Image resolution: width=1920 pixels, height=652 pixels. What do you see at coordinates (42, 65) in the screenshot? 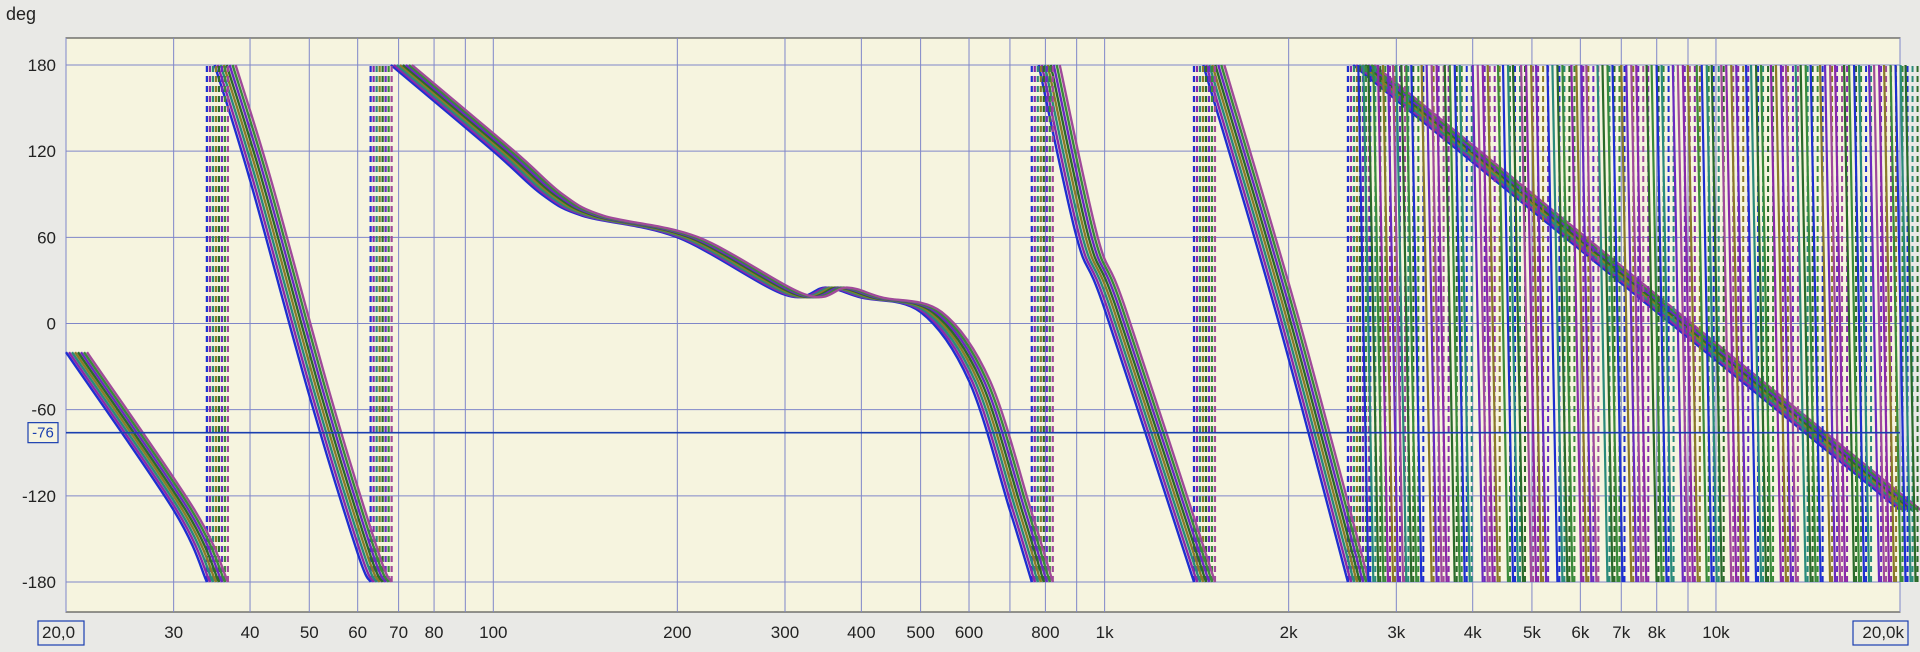
I see `y-tick-label: 180` at bounding box center [42, 65].